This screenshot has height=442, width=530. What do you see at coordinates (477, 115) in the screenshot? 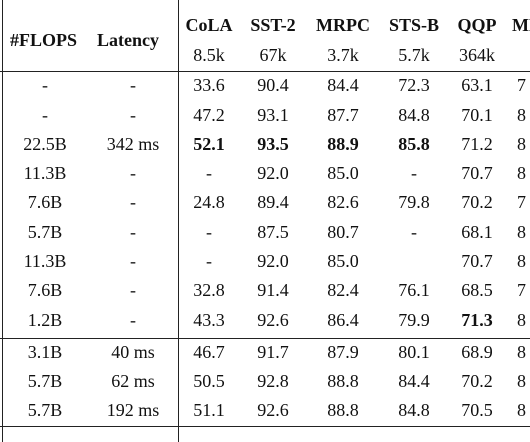
I see `cell-score: 70.1` at bounding box center [477, 115].